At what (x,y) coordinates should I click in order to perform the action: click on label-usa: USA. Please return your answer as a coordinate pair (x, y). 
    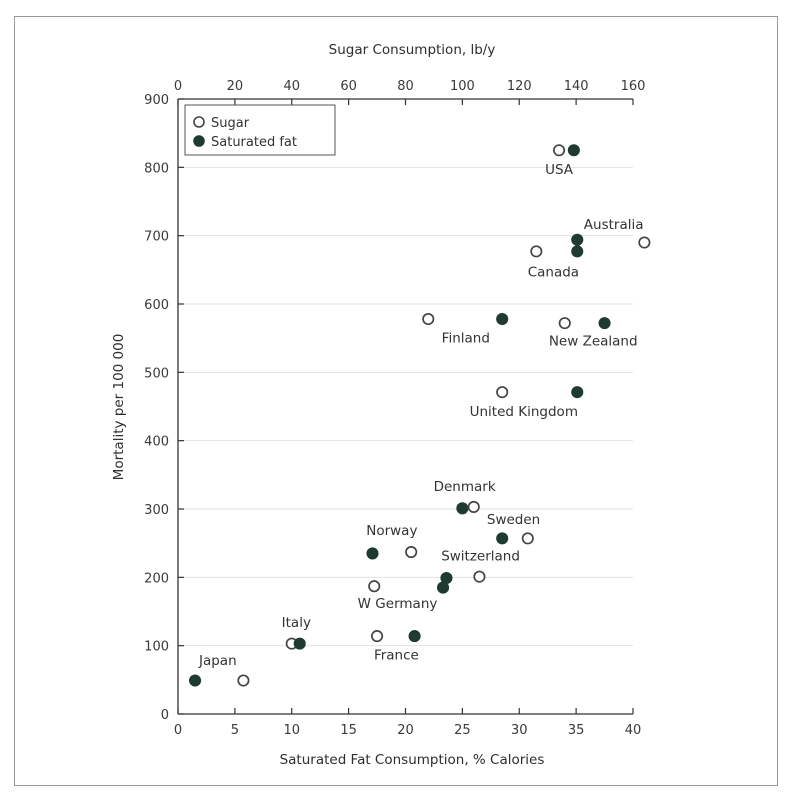
    Looking at the image, I should click on (559, 170).